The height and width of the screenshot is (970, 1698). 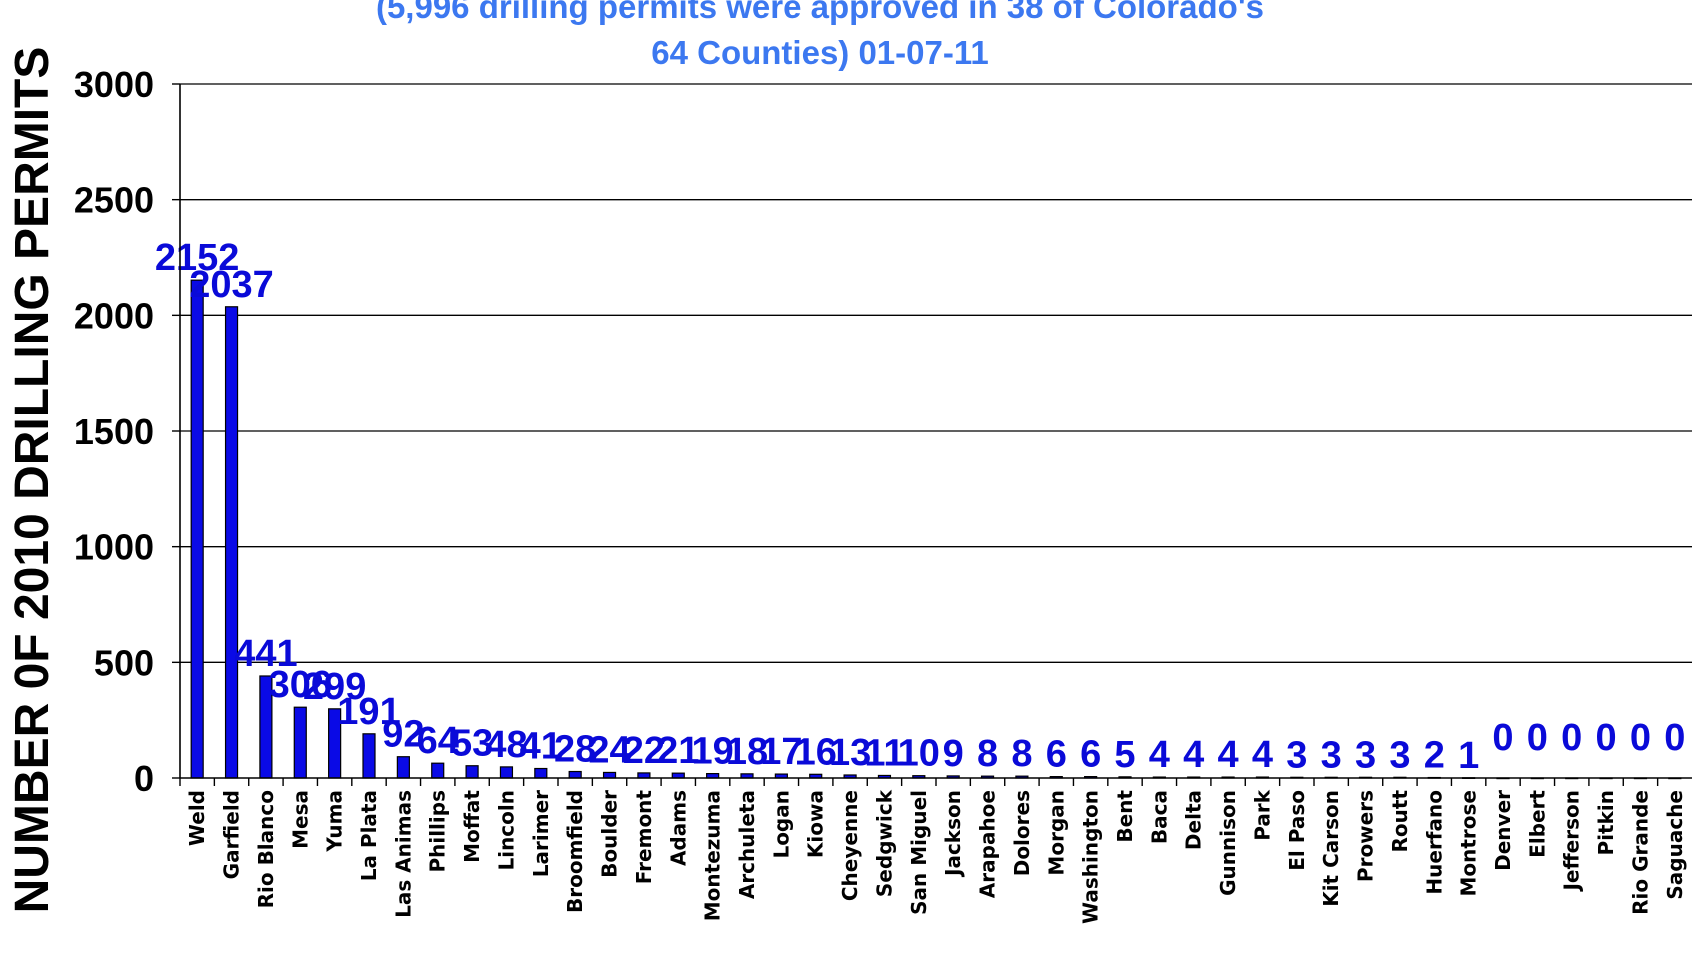 I want to click on x-tick-label: Routt, so click(x=1400, y=821).